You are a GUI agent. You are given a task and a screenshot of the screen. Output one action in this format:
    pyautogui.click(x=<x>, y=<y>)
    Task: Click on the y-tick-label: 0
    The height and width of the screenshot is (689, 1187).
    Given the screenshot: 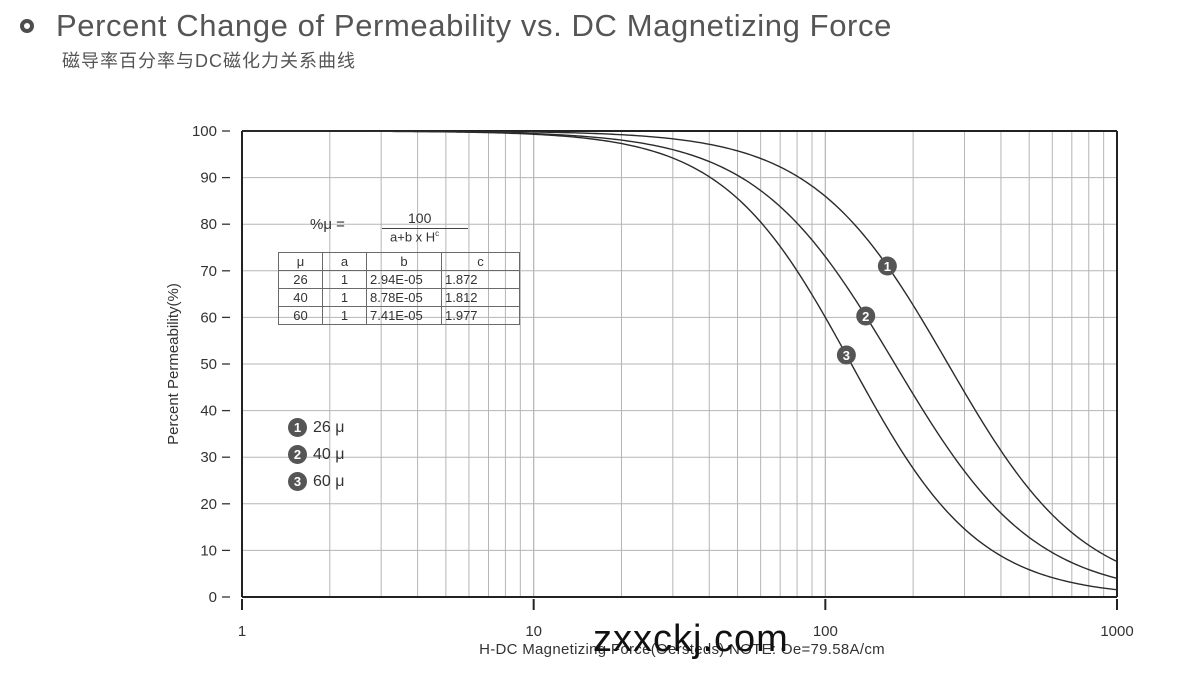 What is the action you would take?
    pyautogui.click(x=213, y=597)
    